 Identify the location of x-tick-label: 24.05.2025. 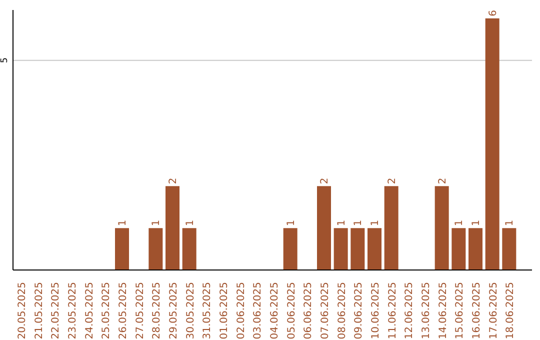
(90, 311).